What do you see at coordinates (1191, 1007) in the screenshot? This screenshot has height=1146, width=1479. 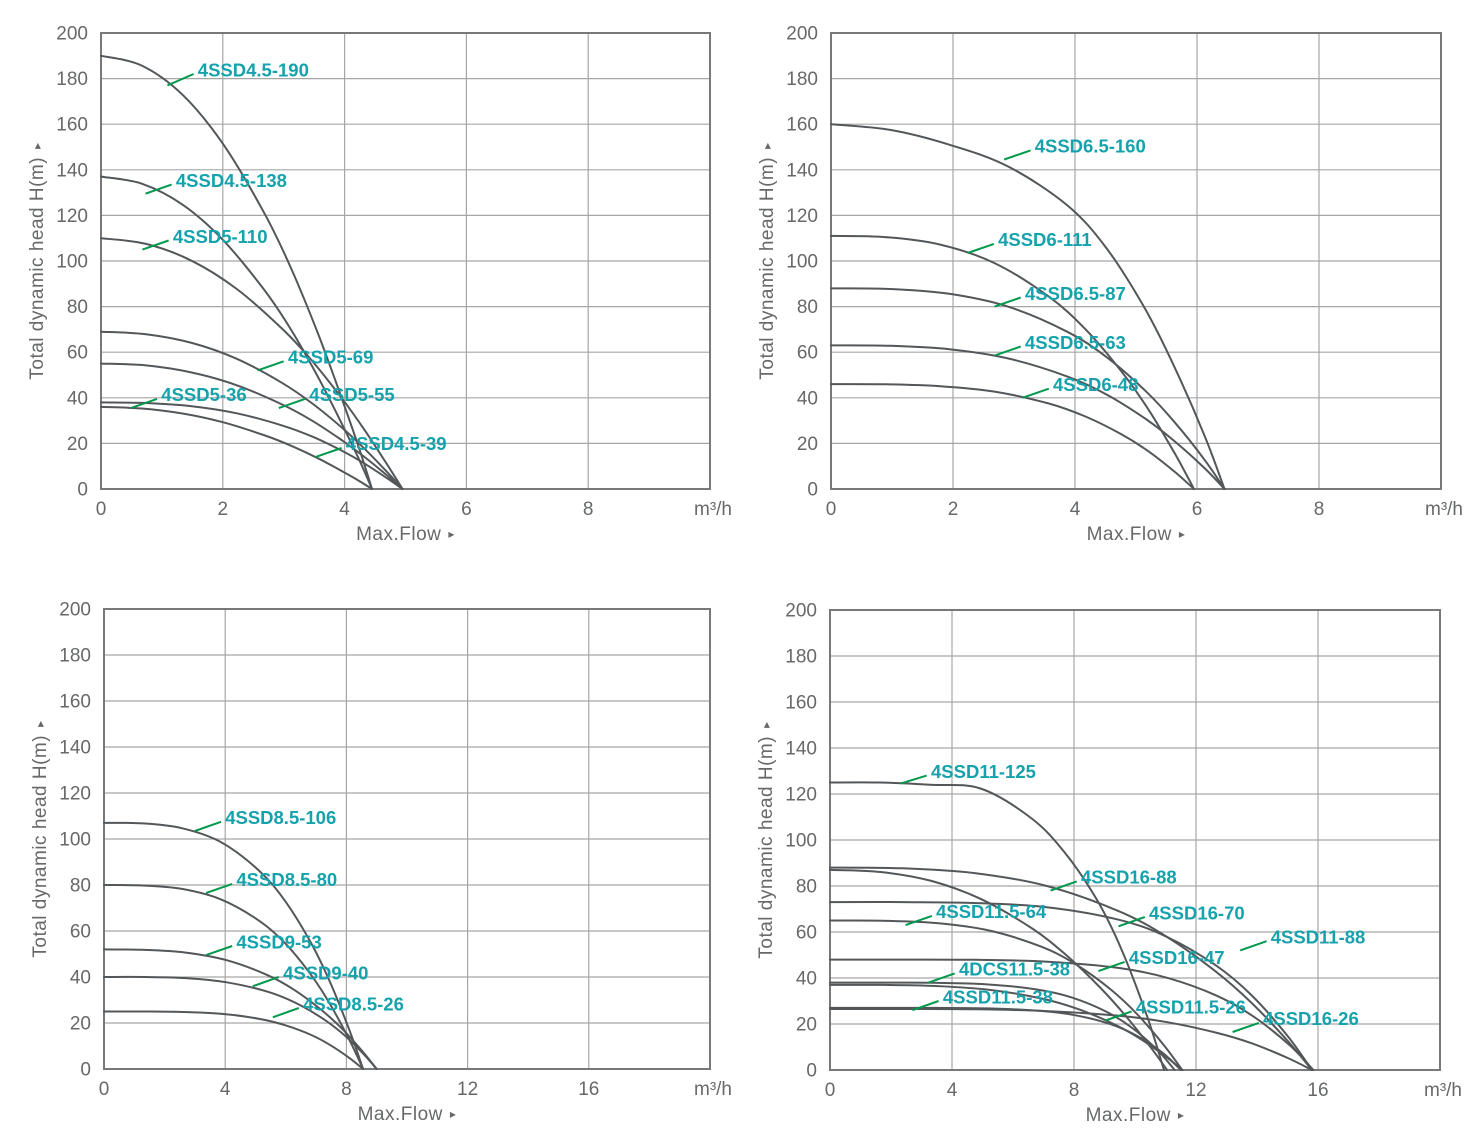 I see `curve-label: 4SSD11.5-26` at bounding box center [1191, 1007].